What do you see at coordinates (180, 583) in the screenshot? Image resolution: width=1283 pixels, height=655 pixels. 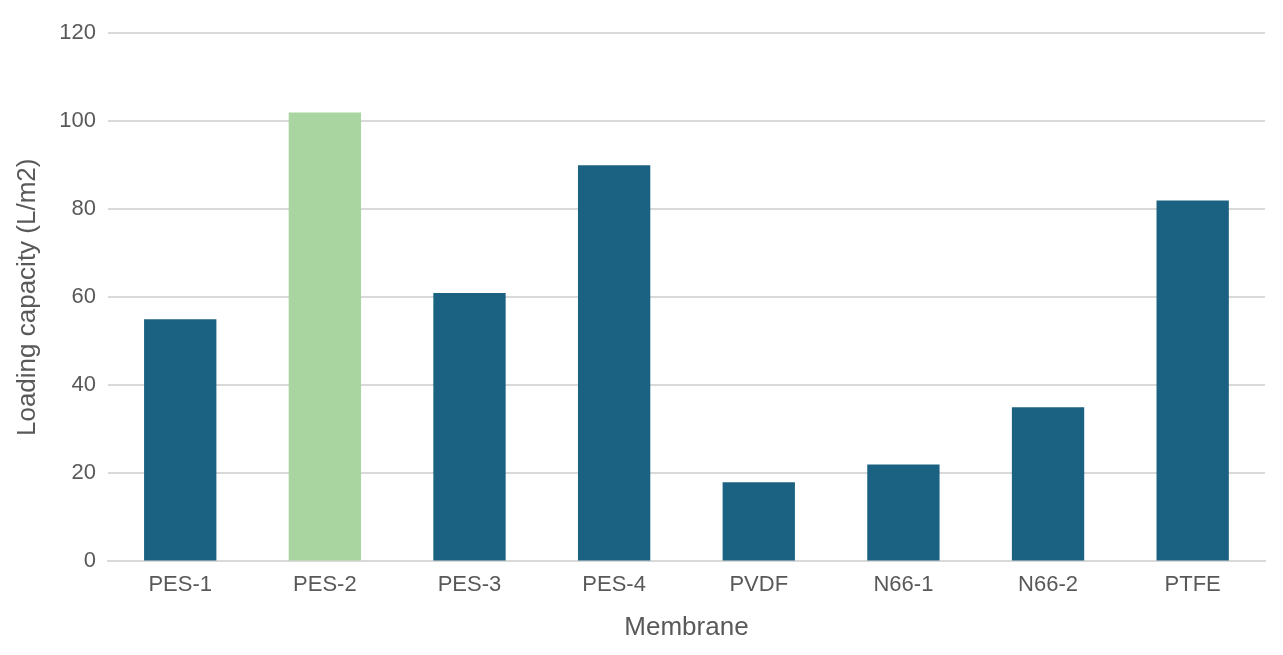 I see `x-tick-label: PES-1` at bounding box center [180, 583].